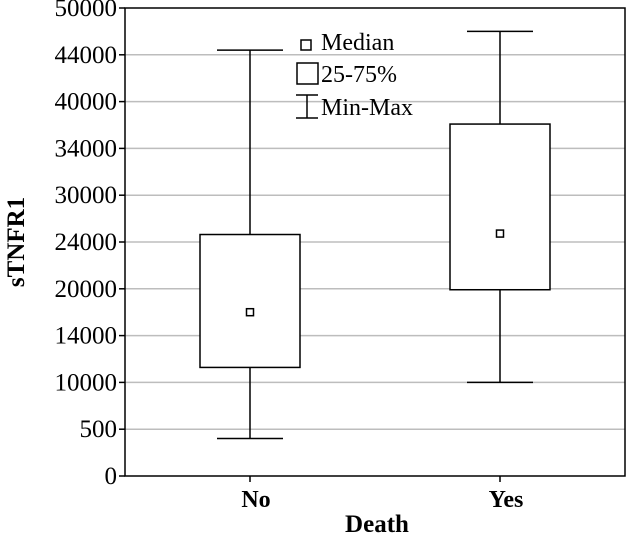 This screenshot has height=534, width=628. What do you see at coordinates (506, 500) in the screenshot?
I see `x-tick-label: Yes` at bounding box center [506, 500].